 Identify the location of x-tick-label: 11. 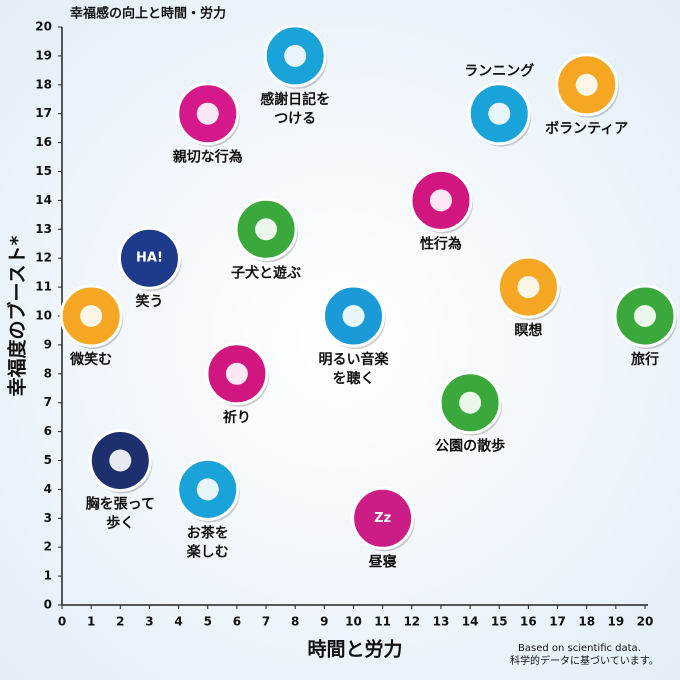
(382, 622).